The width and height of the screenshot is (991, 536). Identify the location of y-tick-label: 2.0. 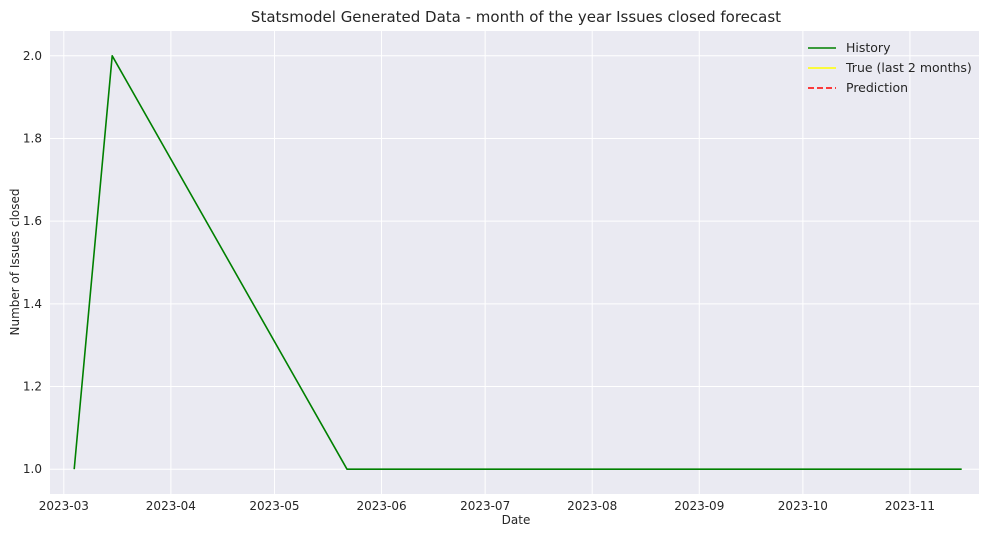
(32, 56).